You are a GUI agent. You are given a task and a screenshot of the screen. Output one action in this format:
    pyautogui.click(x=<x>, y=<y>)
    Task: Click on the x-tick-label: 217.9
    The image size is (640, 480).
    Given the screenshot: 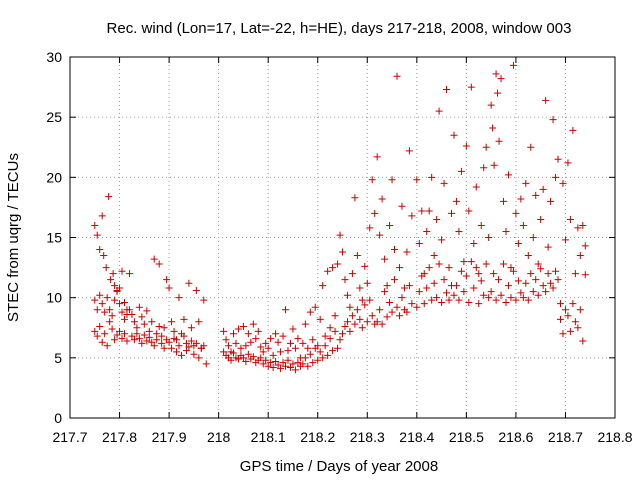 What is the action you would take?
    pyautogui.click(x=169, y=437)
    